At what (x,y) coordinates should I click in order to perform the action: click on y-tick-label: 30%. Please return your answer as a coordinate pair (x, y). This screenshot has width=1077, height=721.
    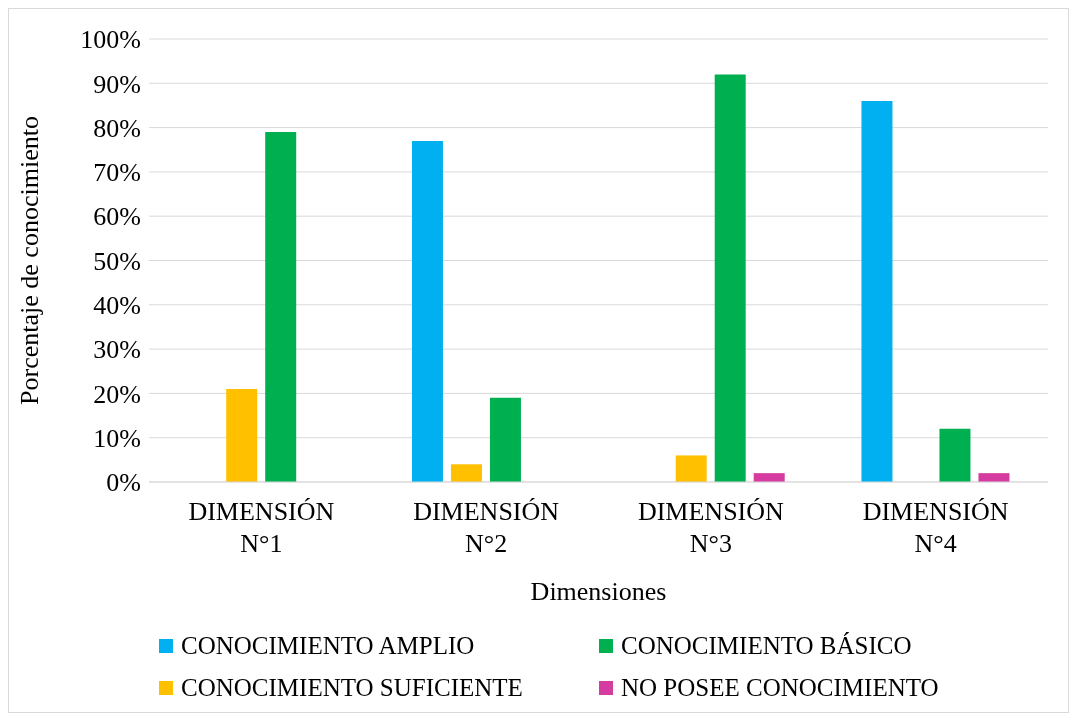
    Looking at the image, I should click on (117, 350).